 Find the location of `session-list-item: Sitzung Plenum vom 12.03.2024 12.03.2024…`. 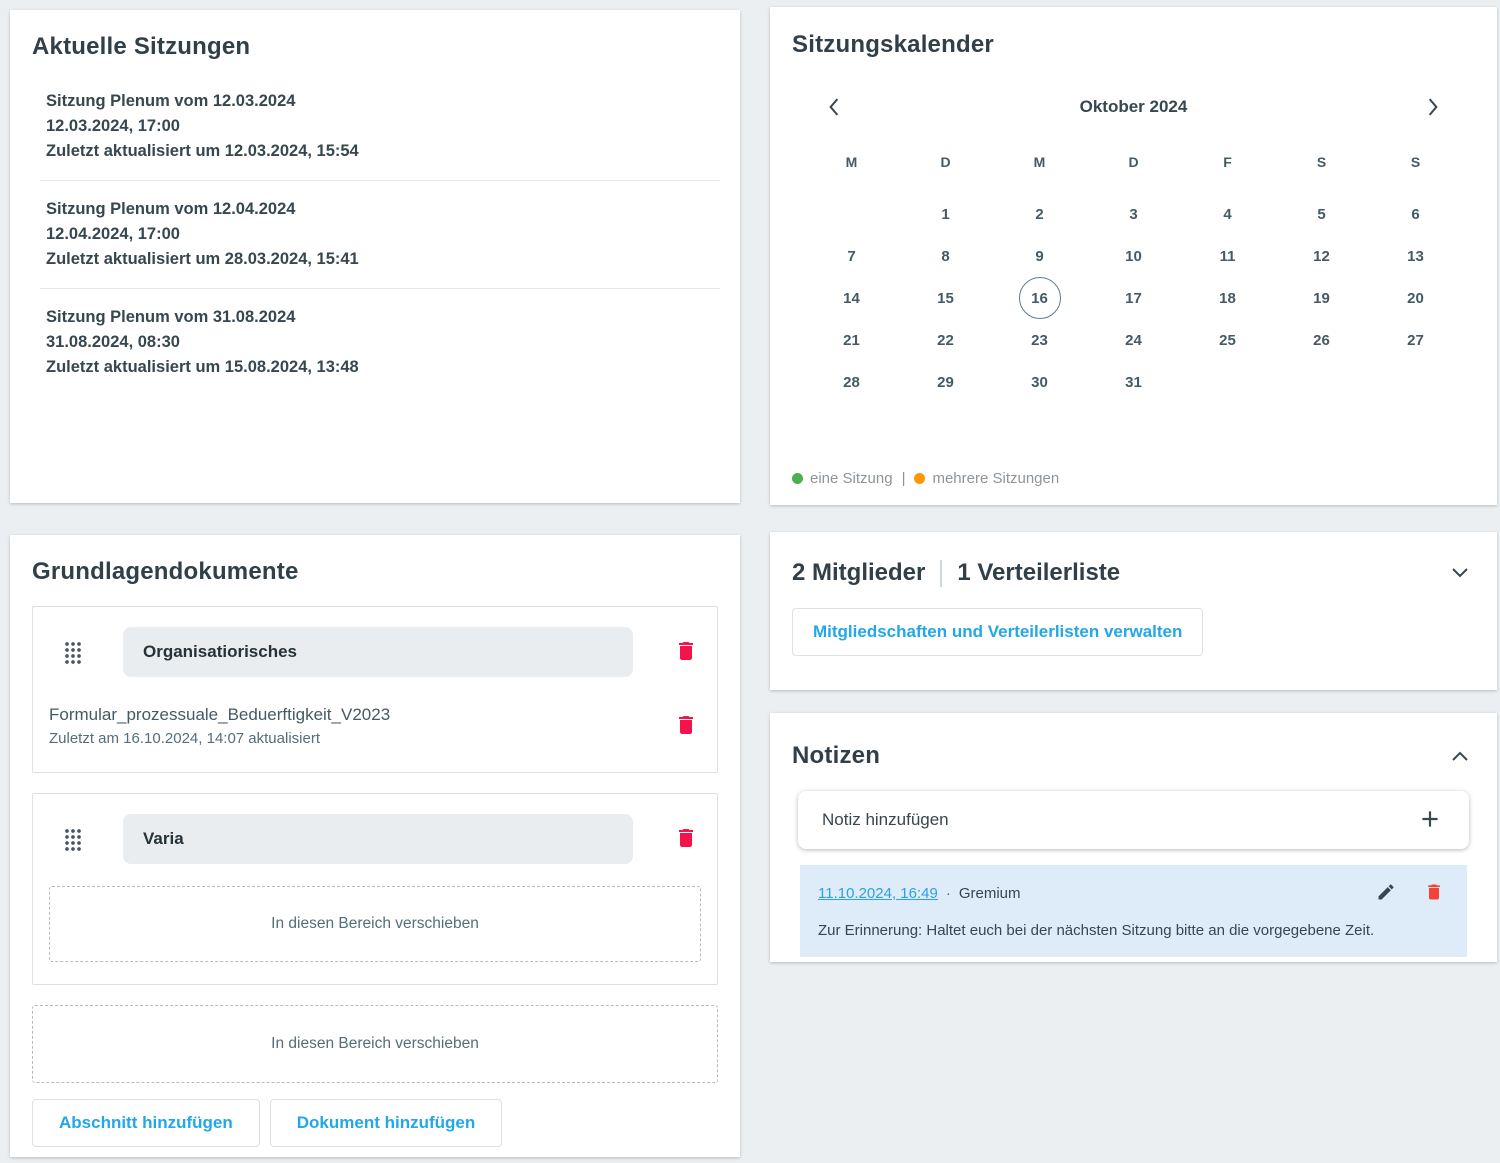

session-list-item: Sitzung Plenum vom 12.03.2024 12.03.2024… is located at coordinates (380, 126).